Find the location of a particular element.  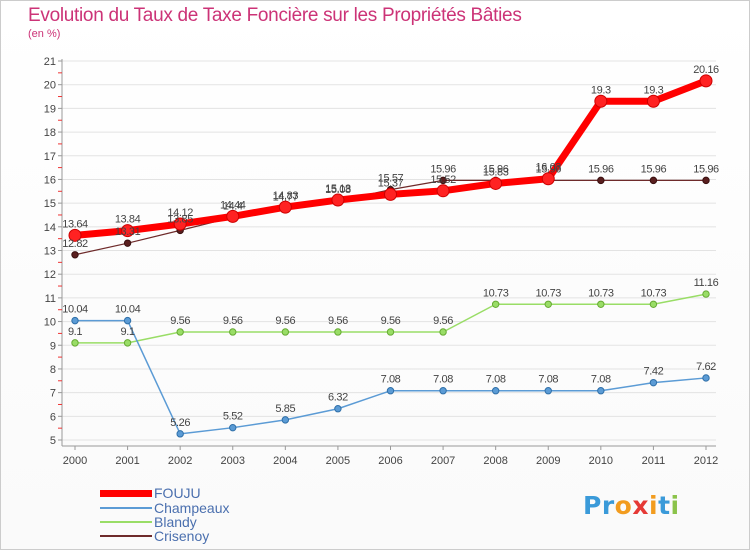

data-label-champeaux: 7.42 is located at coordinates (654, 372).